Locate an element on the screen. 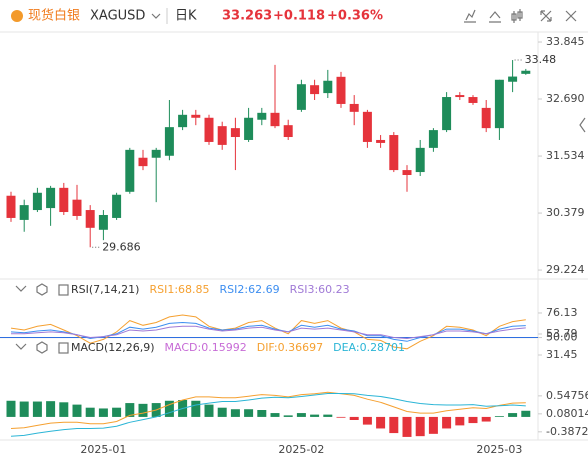 This screenshot has height=461, width=588. x-tick-label: 2025-01 is located at coordinates (103, 449).